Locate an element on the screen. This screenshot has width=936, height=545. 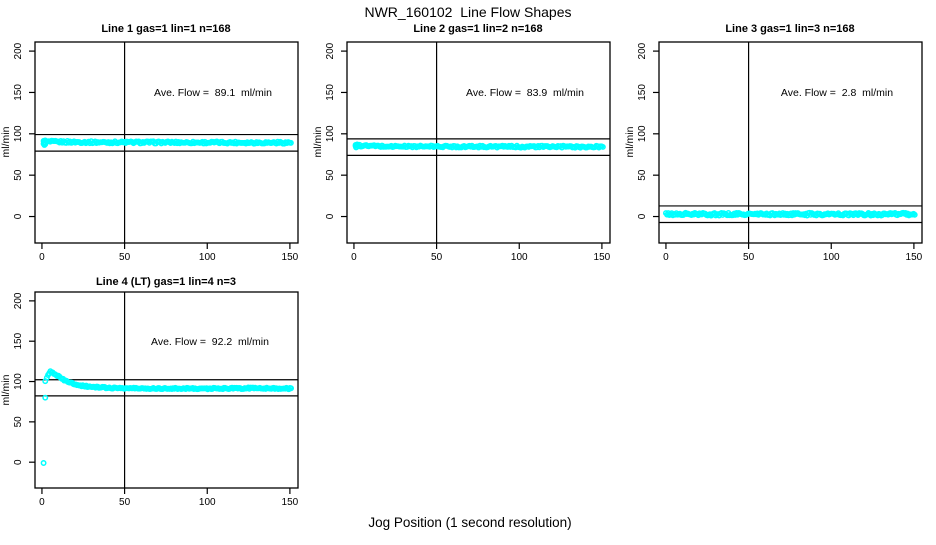
subplot-line2-plot-area: 0 50 100 150 200 0 50 100 150 is located at coordinates (468, 152).